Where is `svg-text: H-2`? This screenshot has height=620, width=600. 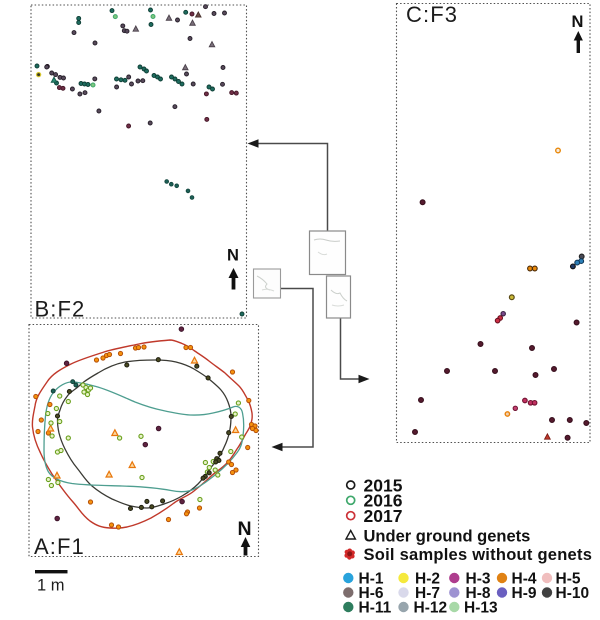 svg-text: H-2 is located at coordinates (427, 579).